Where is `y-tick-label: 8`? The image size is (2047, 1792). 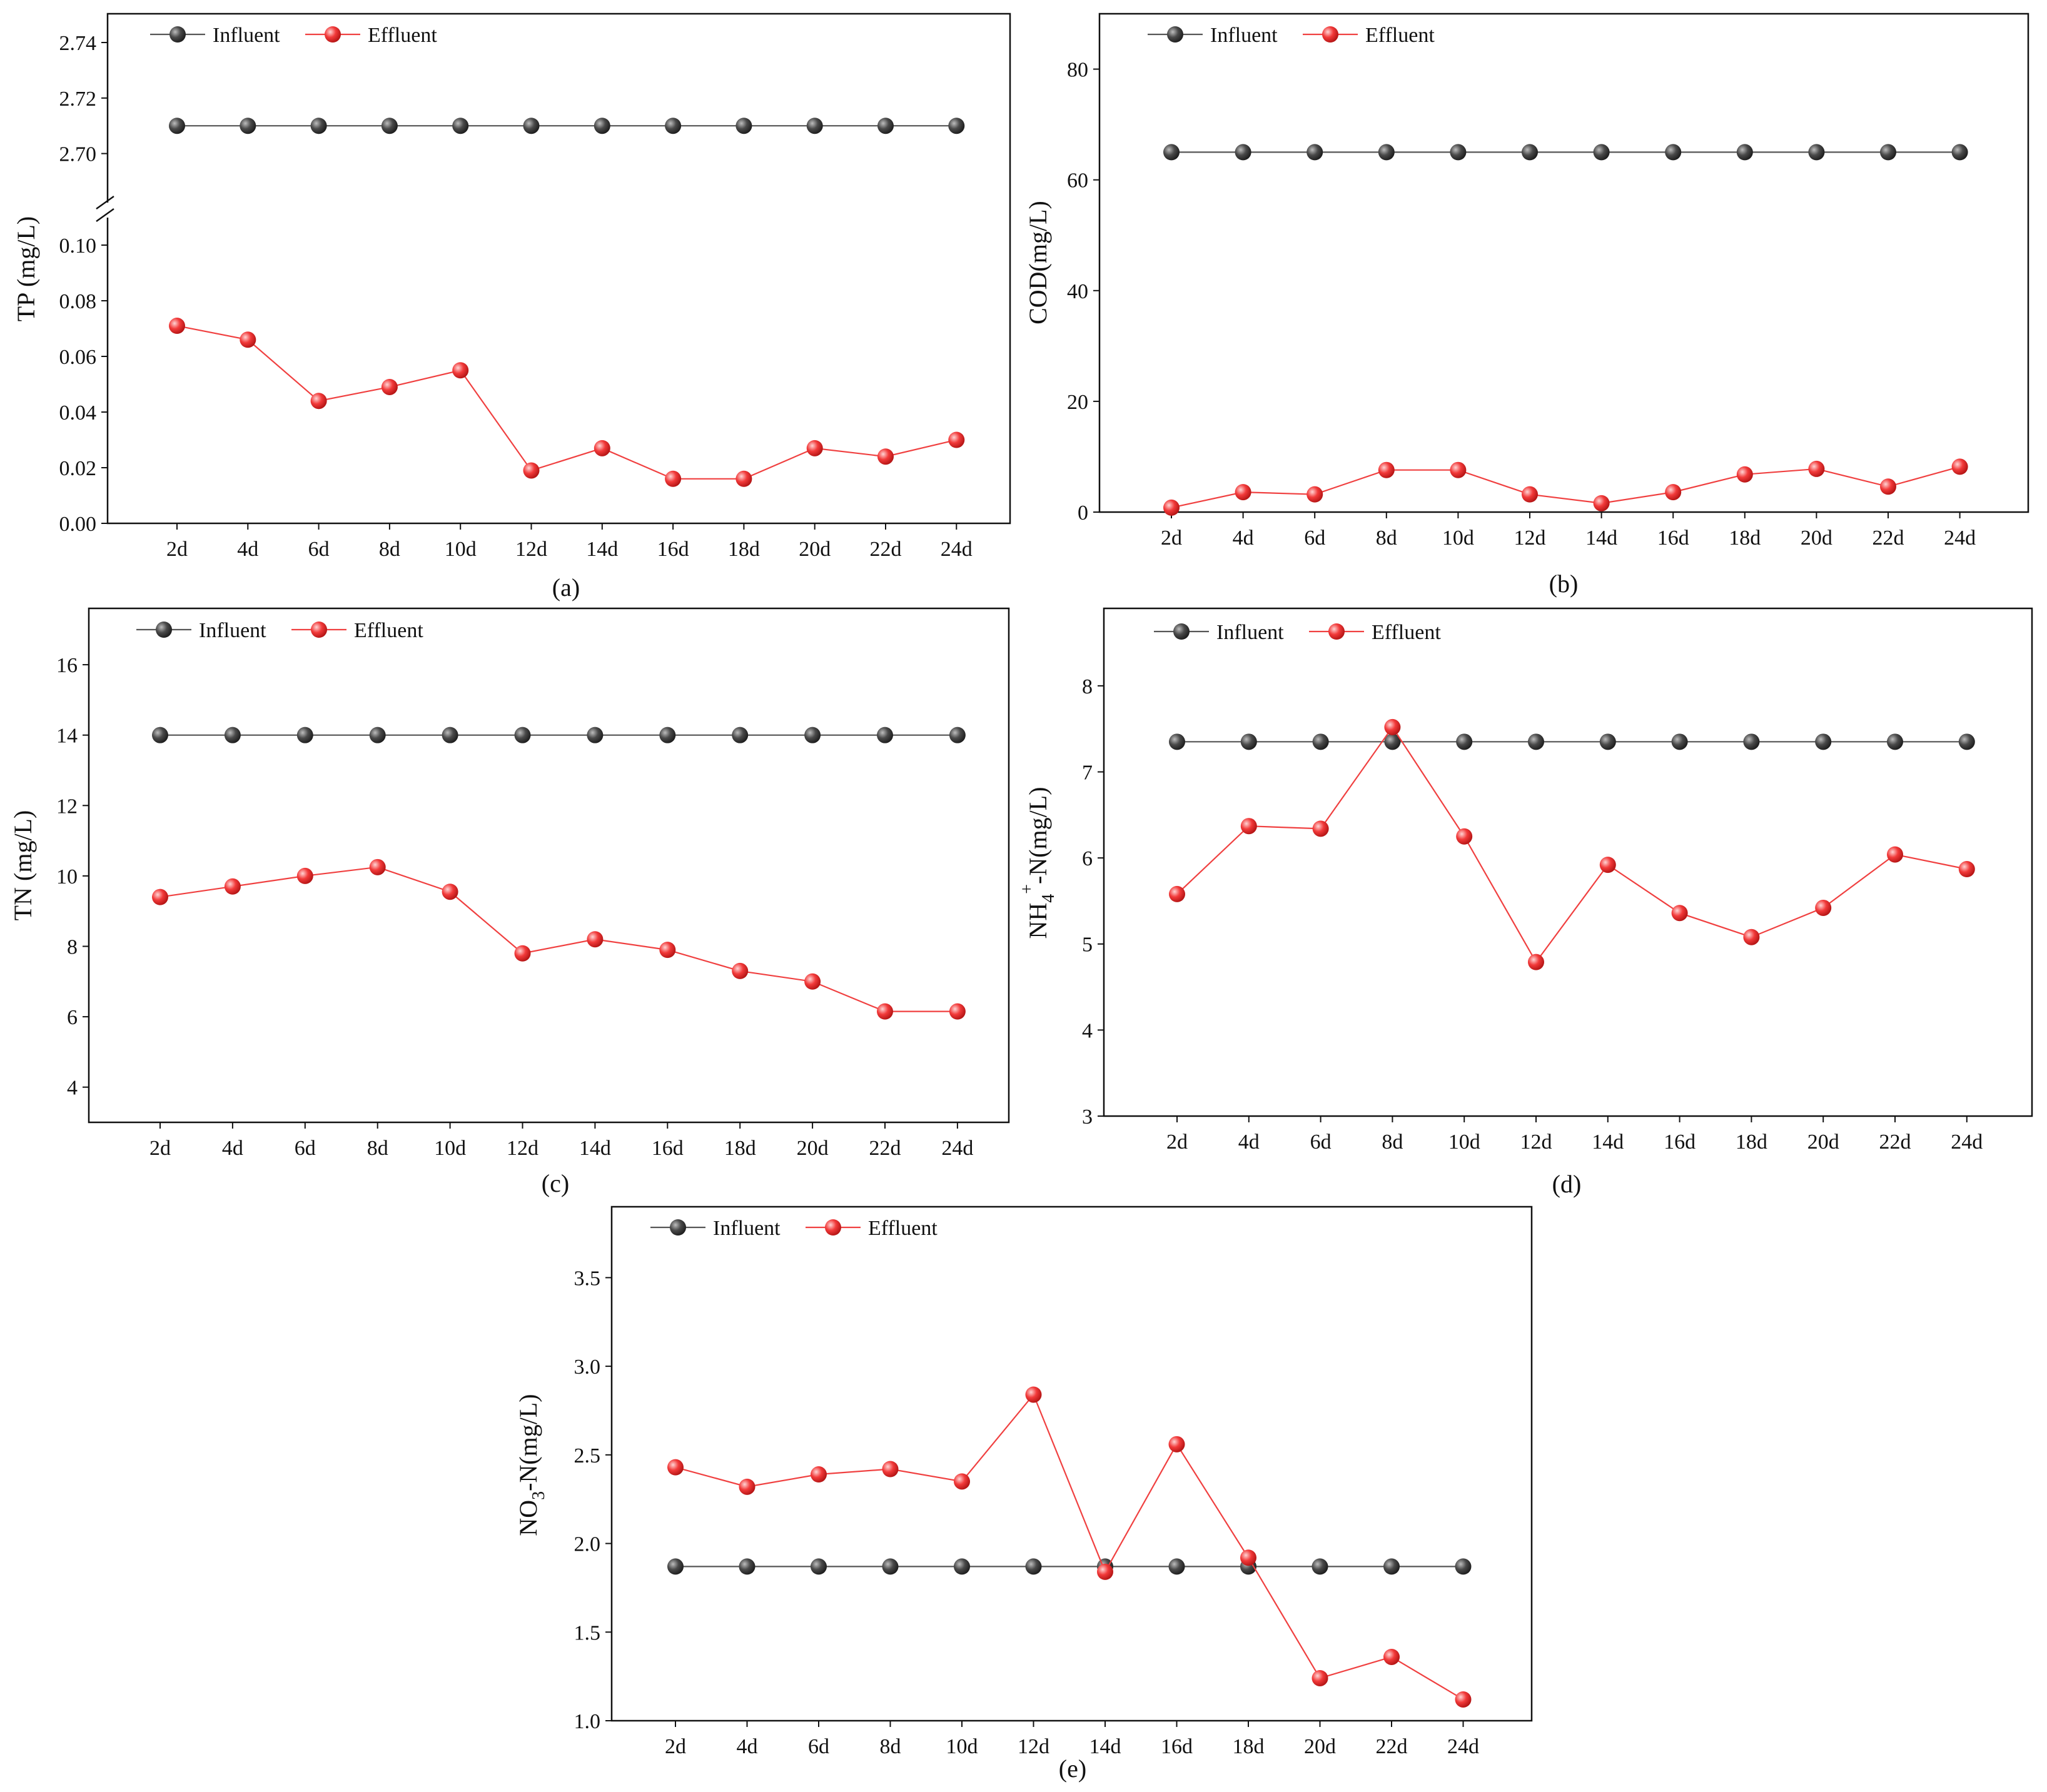
y-tick-label: 8 is located at coordinates (1087, 687).